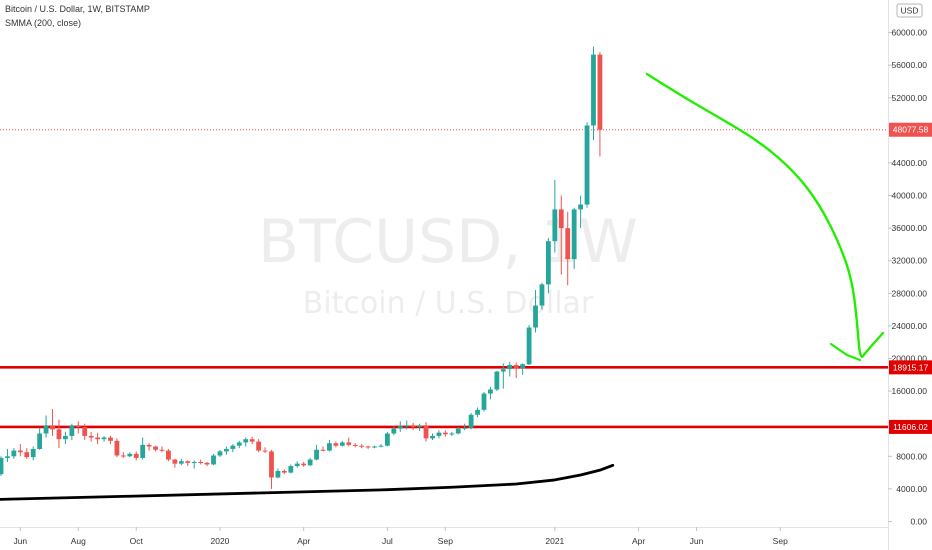  Describe the element at coordinates (77, 9) in the screenshot. I see `symbol-title: Bitcoin / U.S. Dollar, 1W, BITSTAMP` at that location.